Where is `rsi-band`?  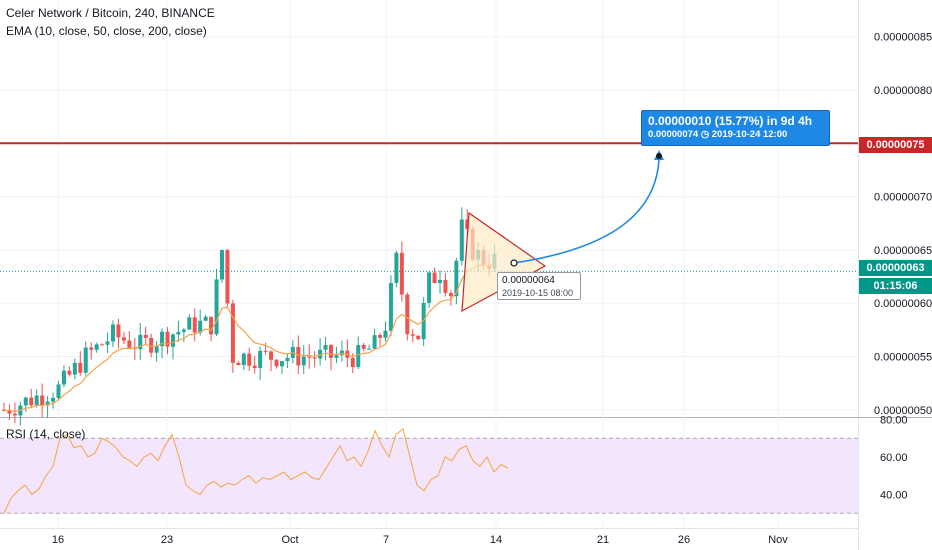
rsi-band is located at coordinates (429, 476).